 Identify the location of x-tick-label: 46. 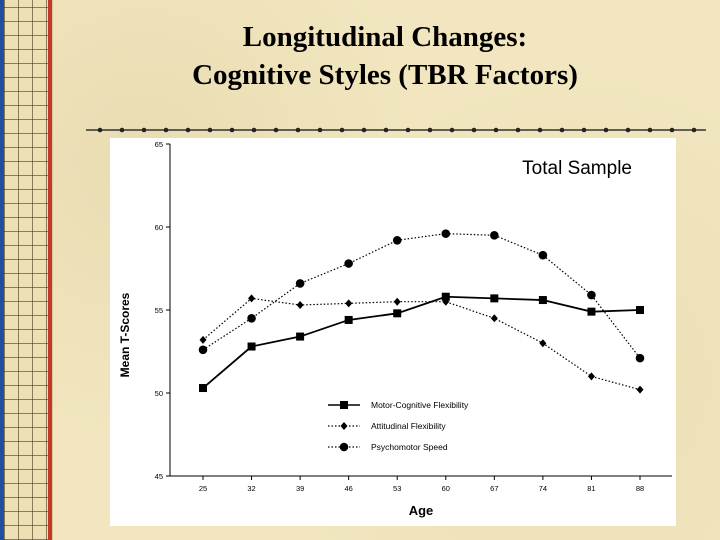
(348, 488).